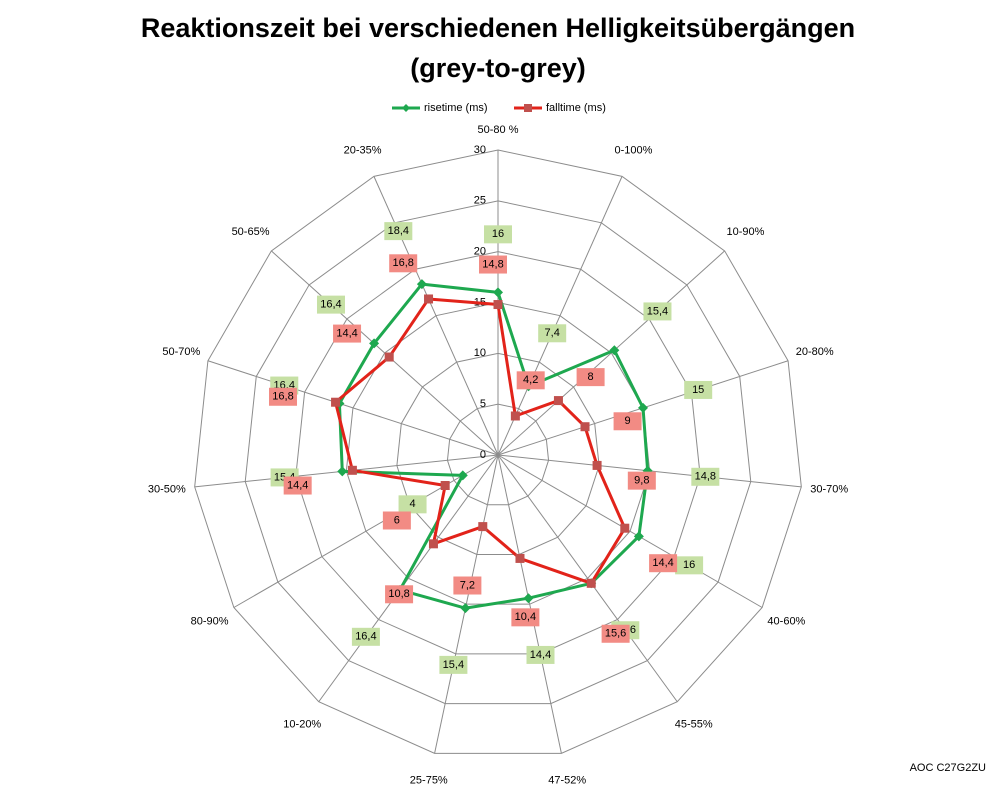 Image resolution: width=998 pixels, height=791 pixels. Describe the element at coordinates (786, 621) in the screenshot. I see `category-label: 40-60%` at that location.